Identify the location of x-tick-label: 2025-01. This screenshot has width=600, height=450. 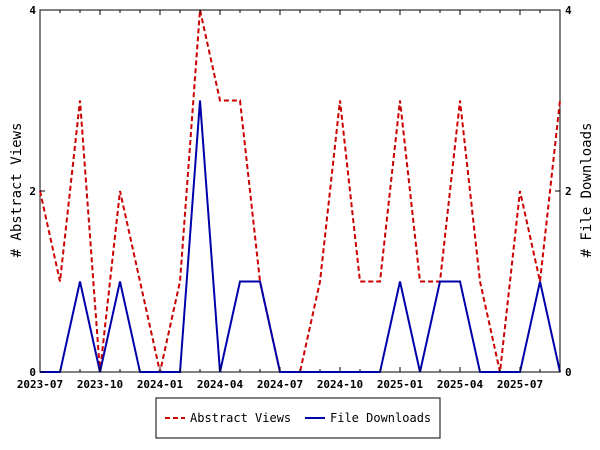
(400, 384).